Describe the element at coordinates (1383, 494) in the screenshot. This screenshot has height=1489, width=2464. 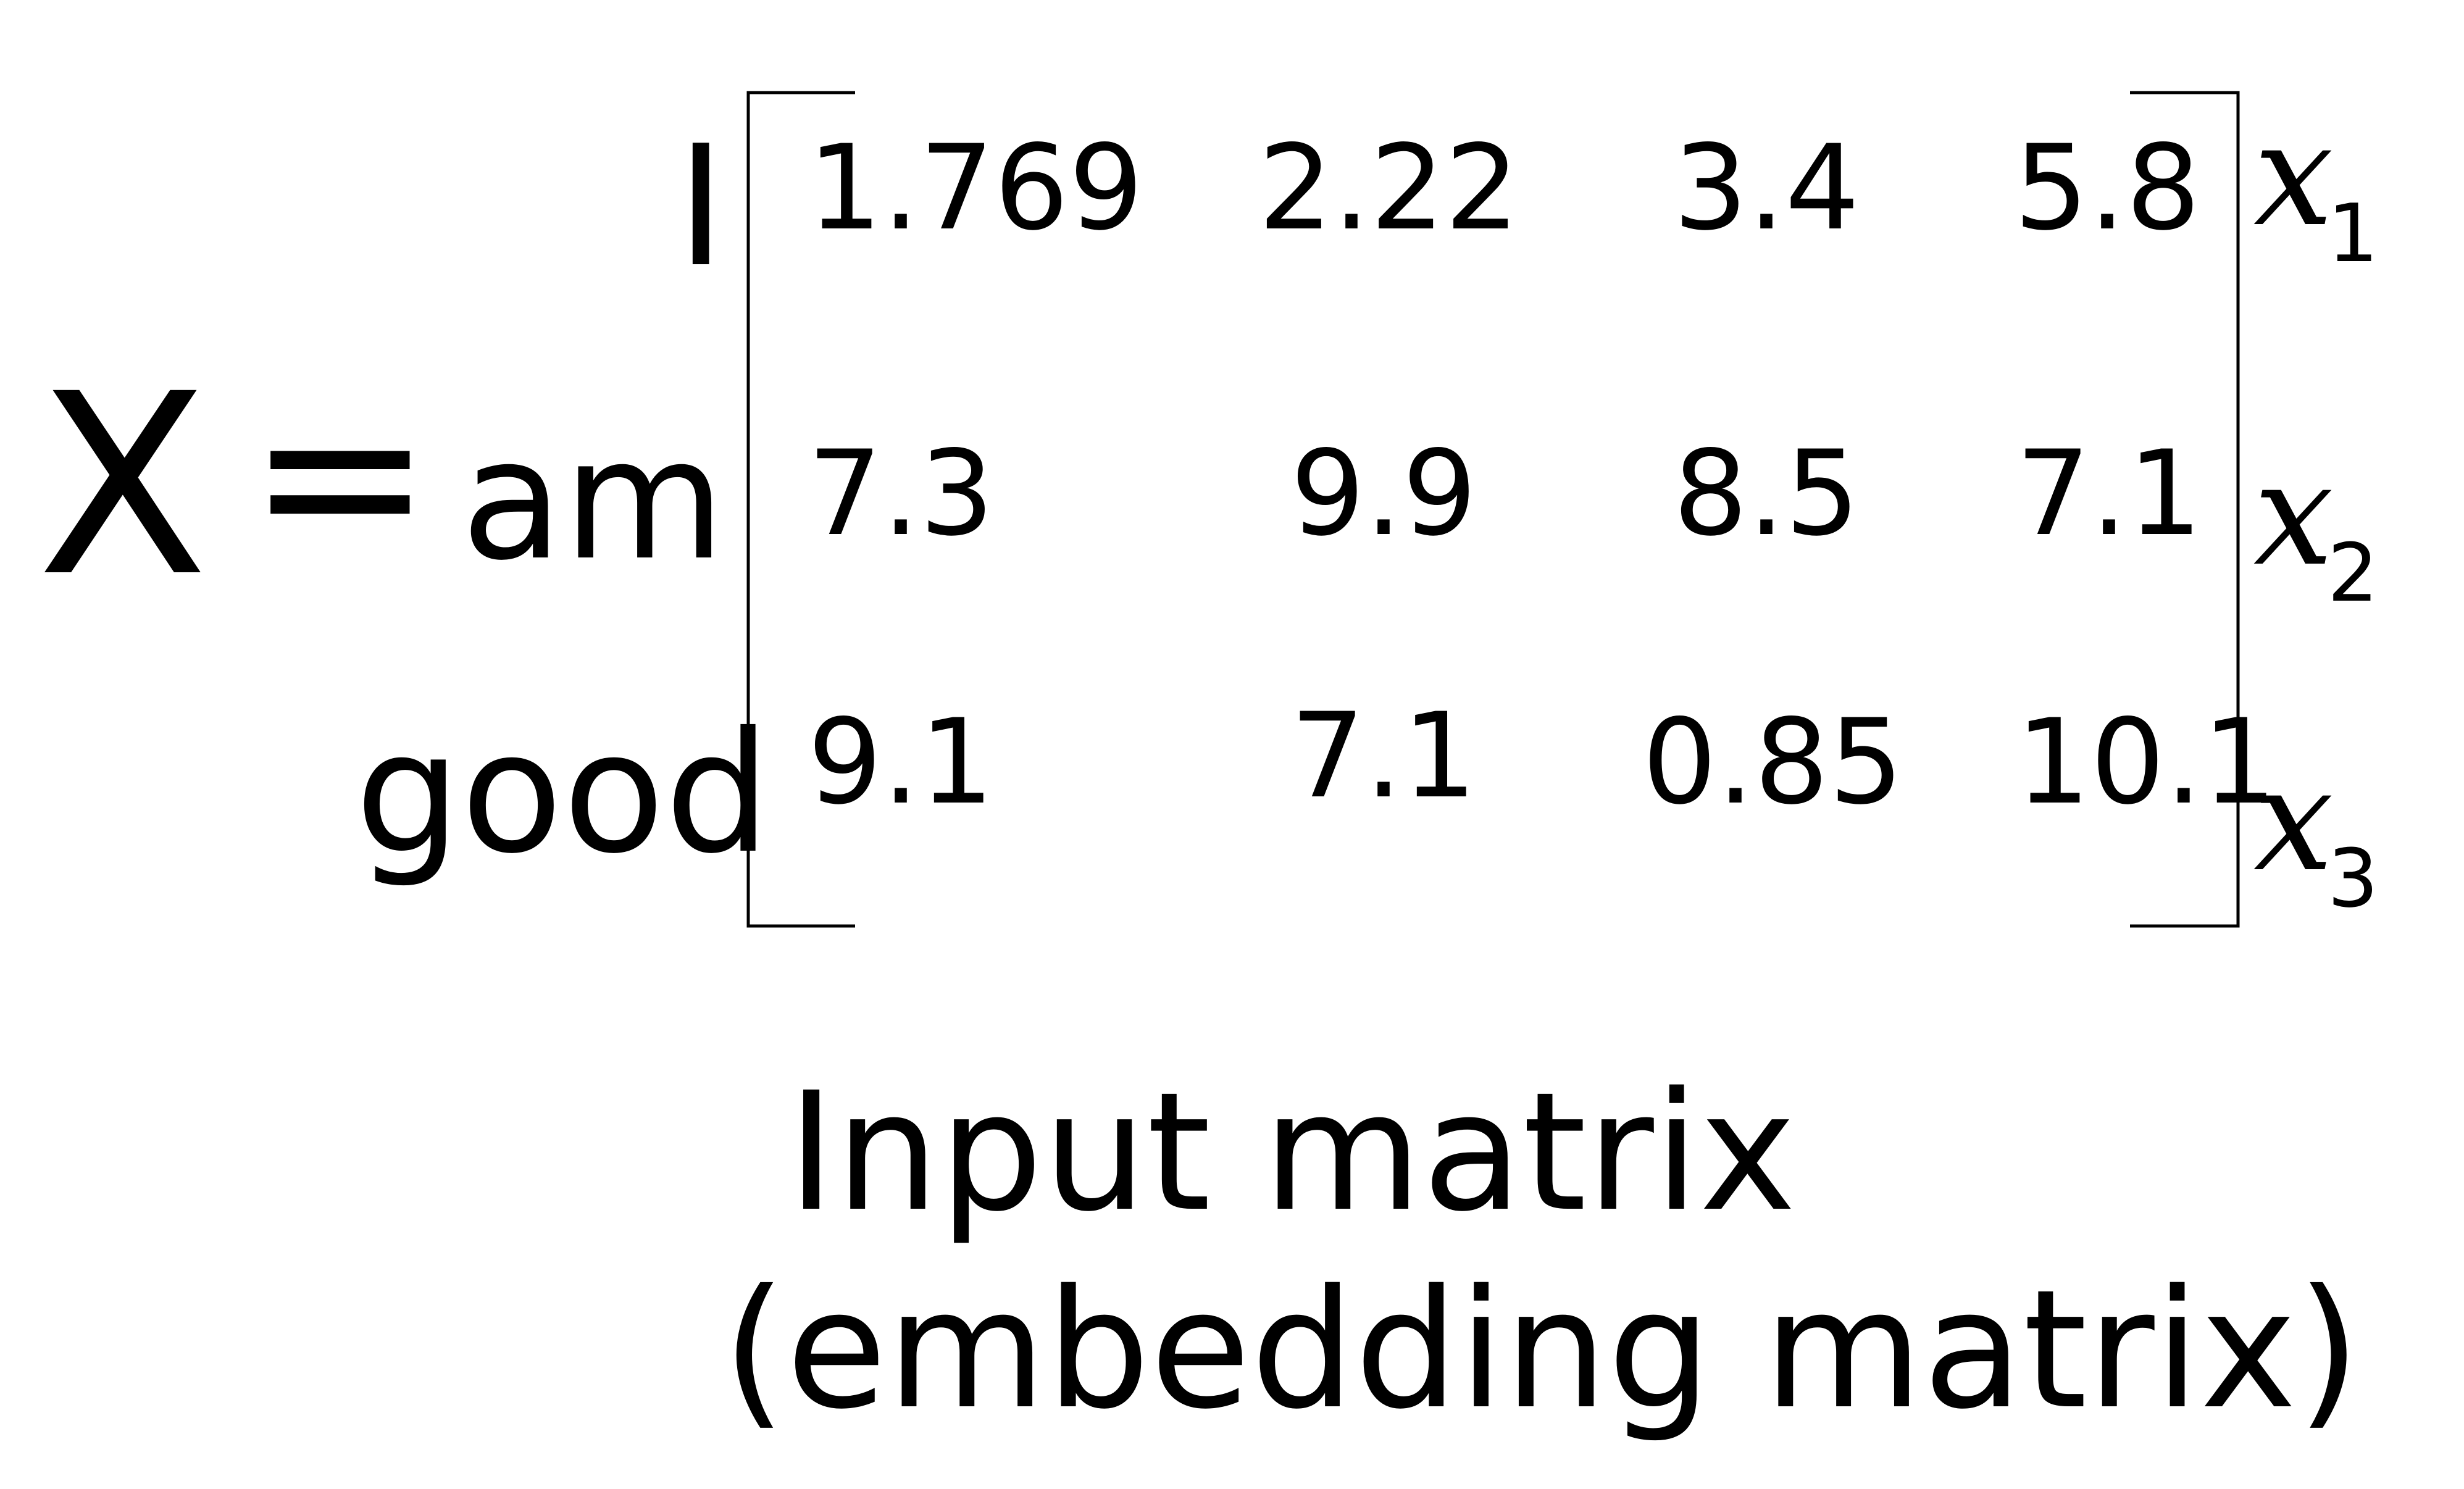
I see `matrix-cell: 9.9` at that location.